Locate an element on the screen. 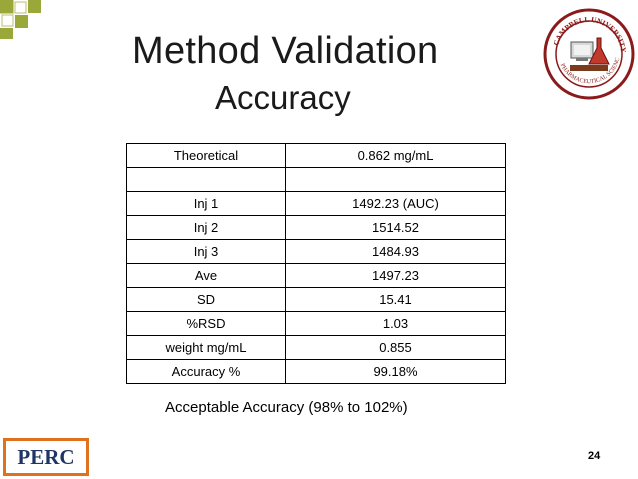  table-row: weight mg/mL 0.855 is located at coordinates (316, 347).